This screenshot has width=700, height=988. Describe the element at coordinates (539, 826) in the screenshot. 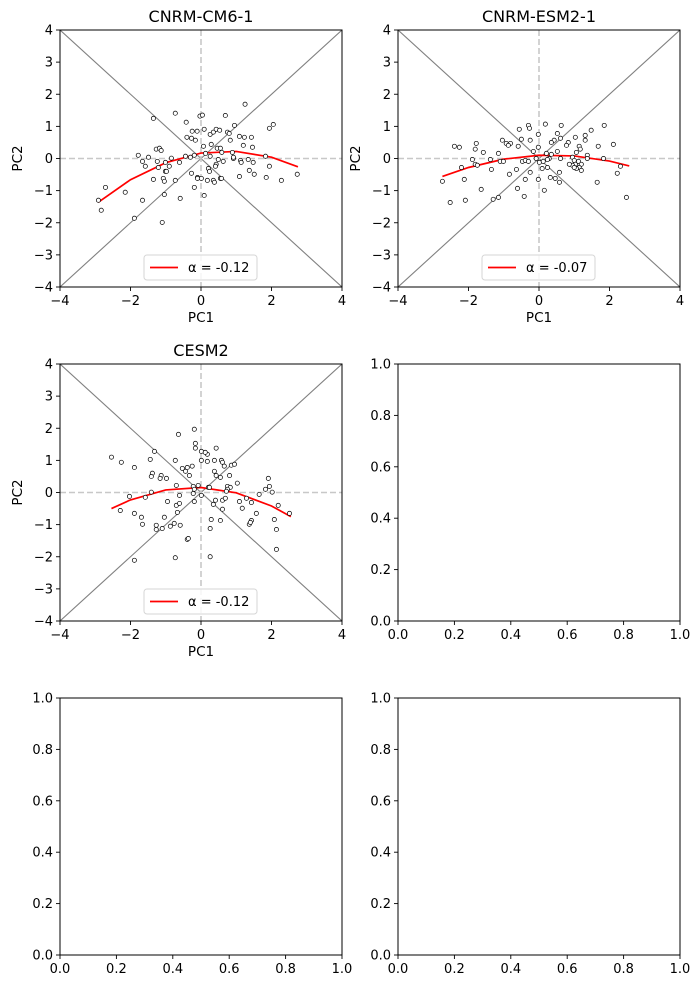

I see `axes-frame` at that location.